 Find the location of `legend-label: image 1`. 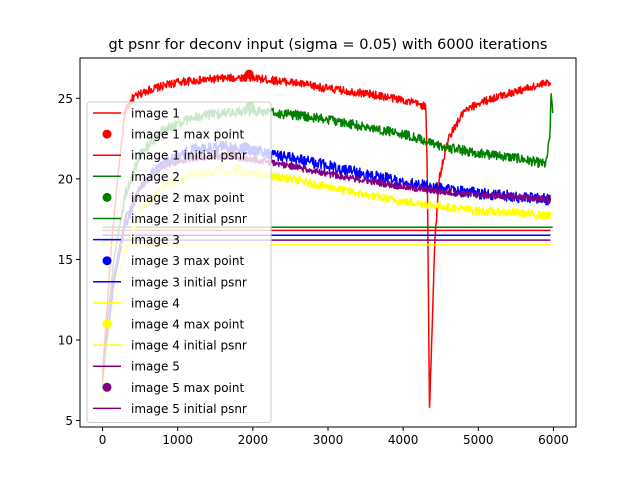

legend-label: image 1 is located at coordinates (155, 114).